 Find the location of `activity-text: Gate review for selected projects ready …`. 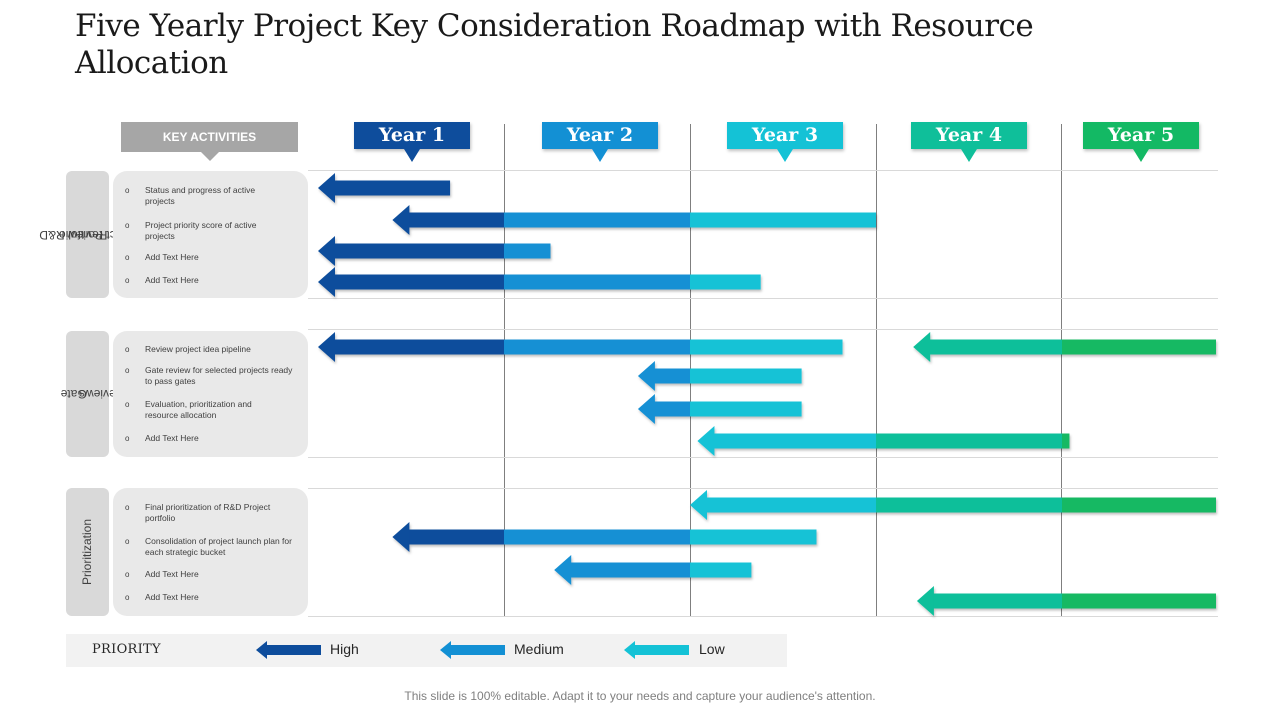

activity-text: Gate review for selected projects ready … is located at coordinates (219, 375).